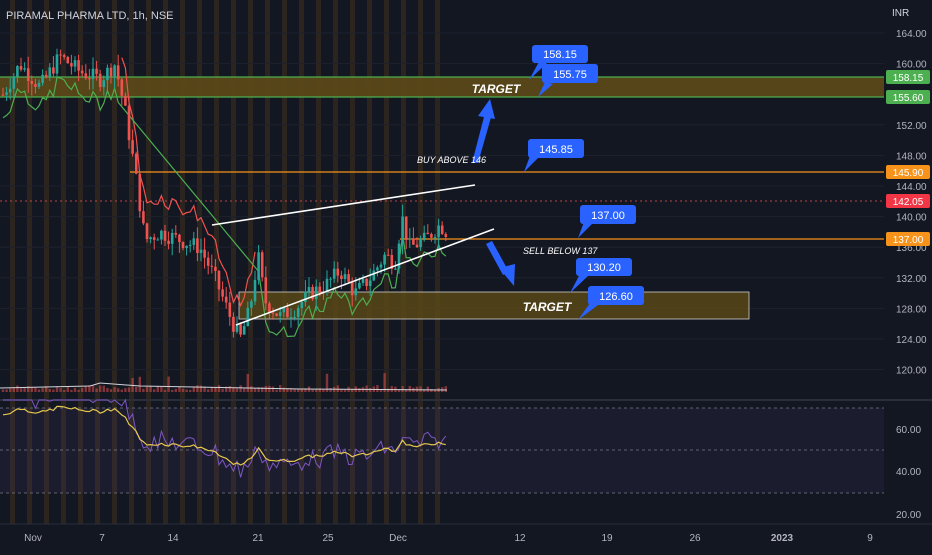 This screenshot has height=555, width=932. What do you see at coordinates (343, 205) in the screenshot?
I see `wedge-upper-trendline` at bounding box center [343, 205].